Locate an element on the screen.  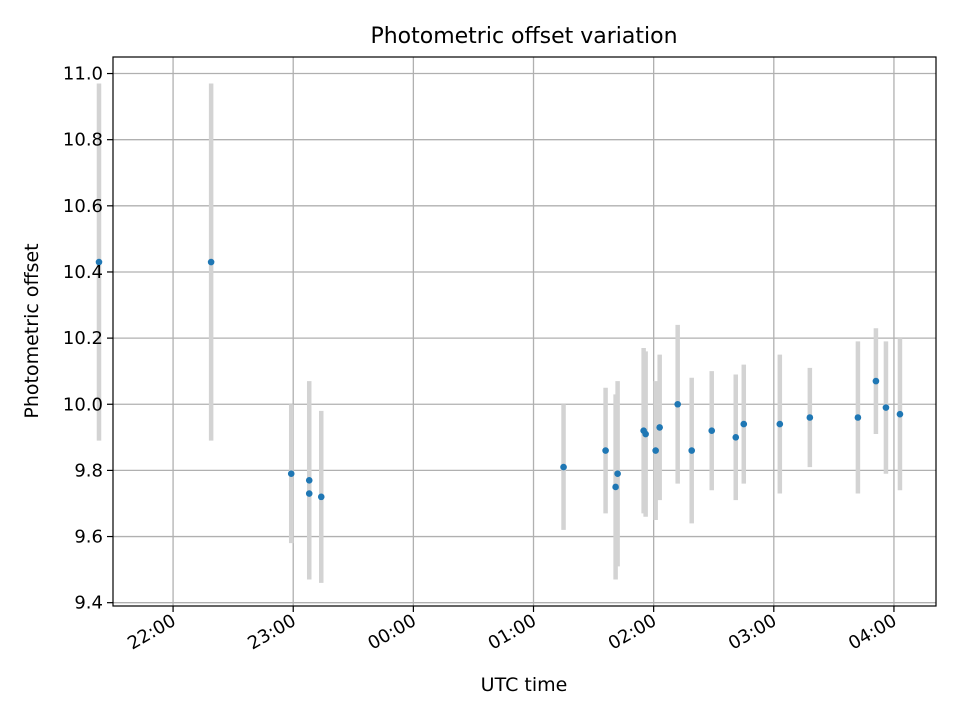
y-axis-label: Photometric offset is located at coordinates (32, 330).